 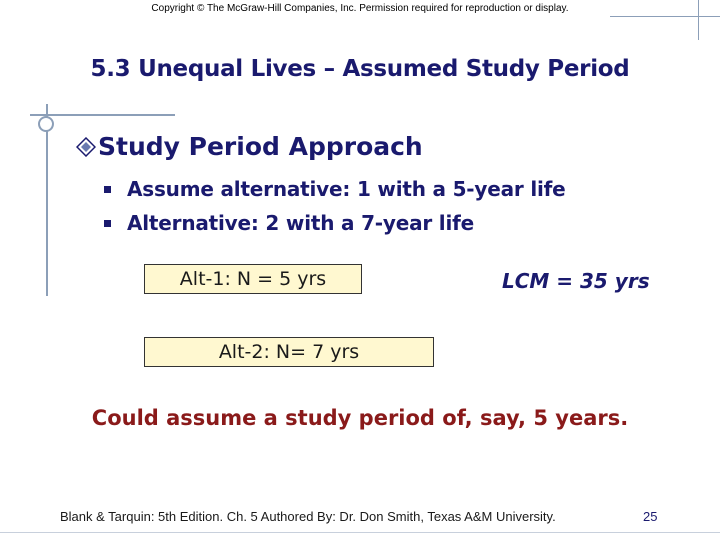 I want to click on diamond-icon, so click(x=86, y=146).